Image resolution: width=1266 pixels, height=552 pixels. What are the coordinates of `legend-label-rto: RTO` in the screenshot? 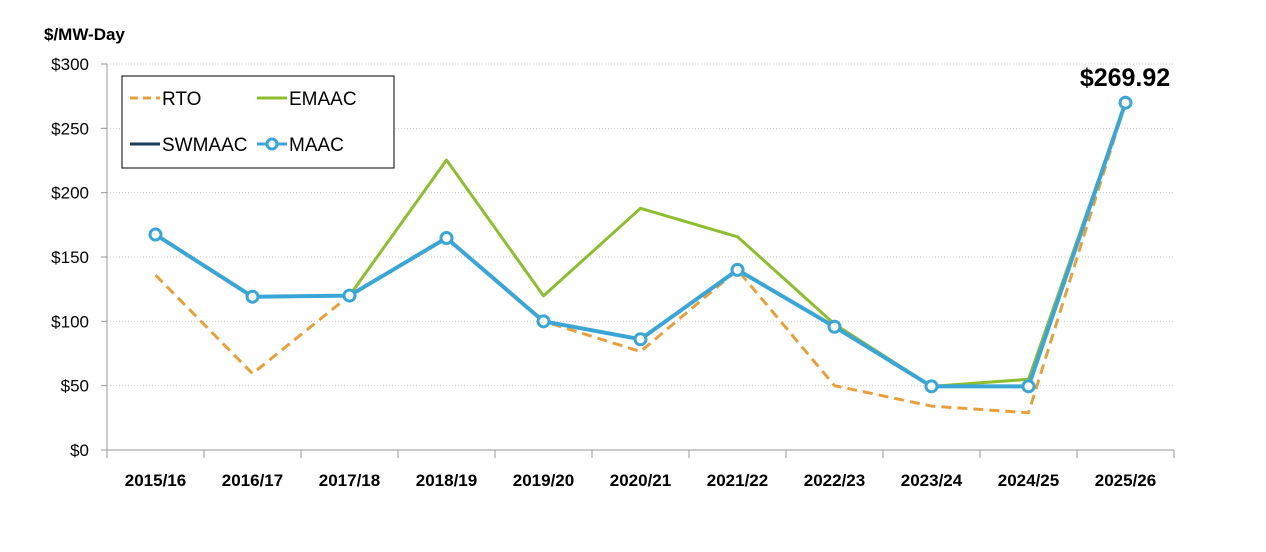 It's located at (181, 99).